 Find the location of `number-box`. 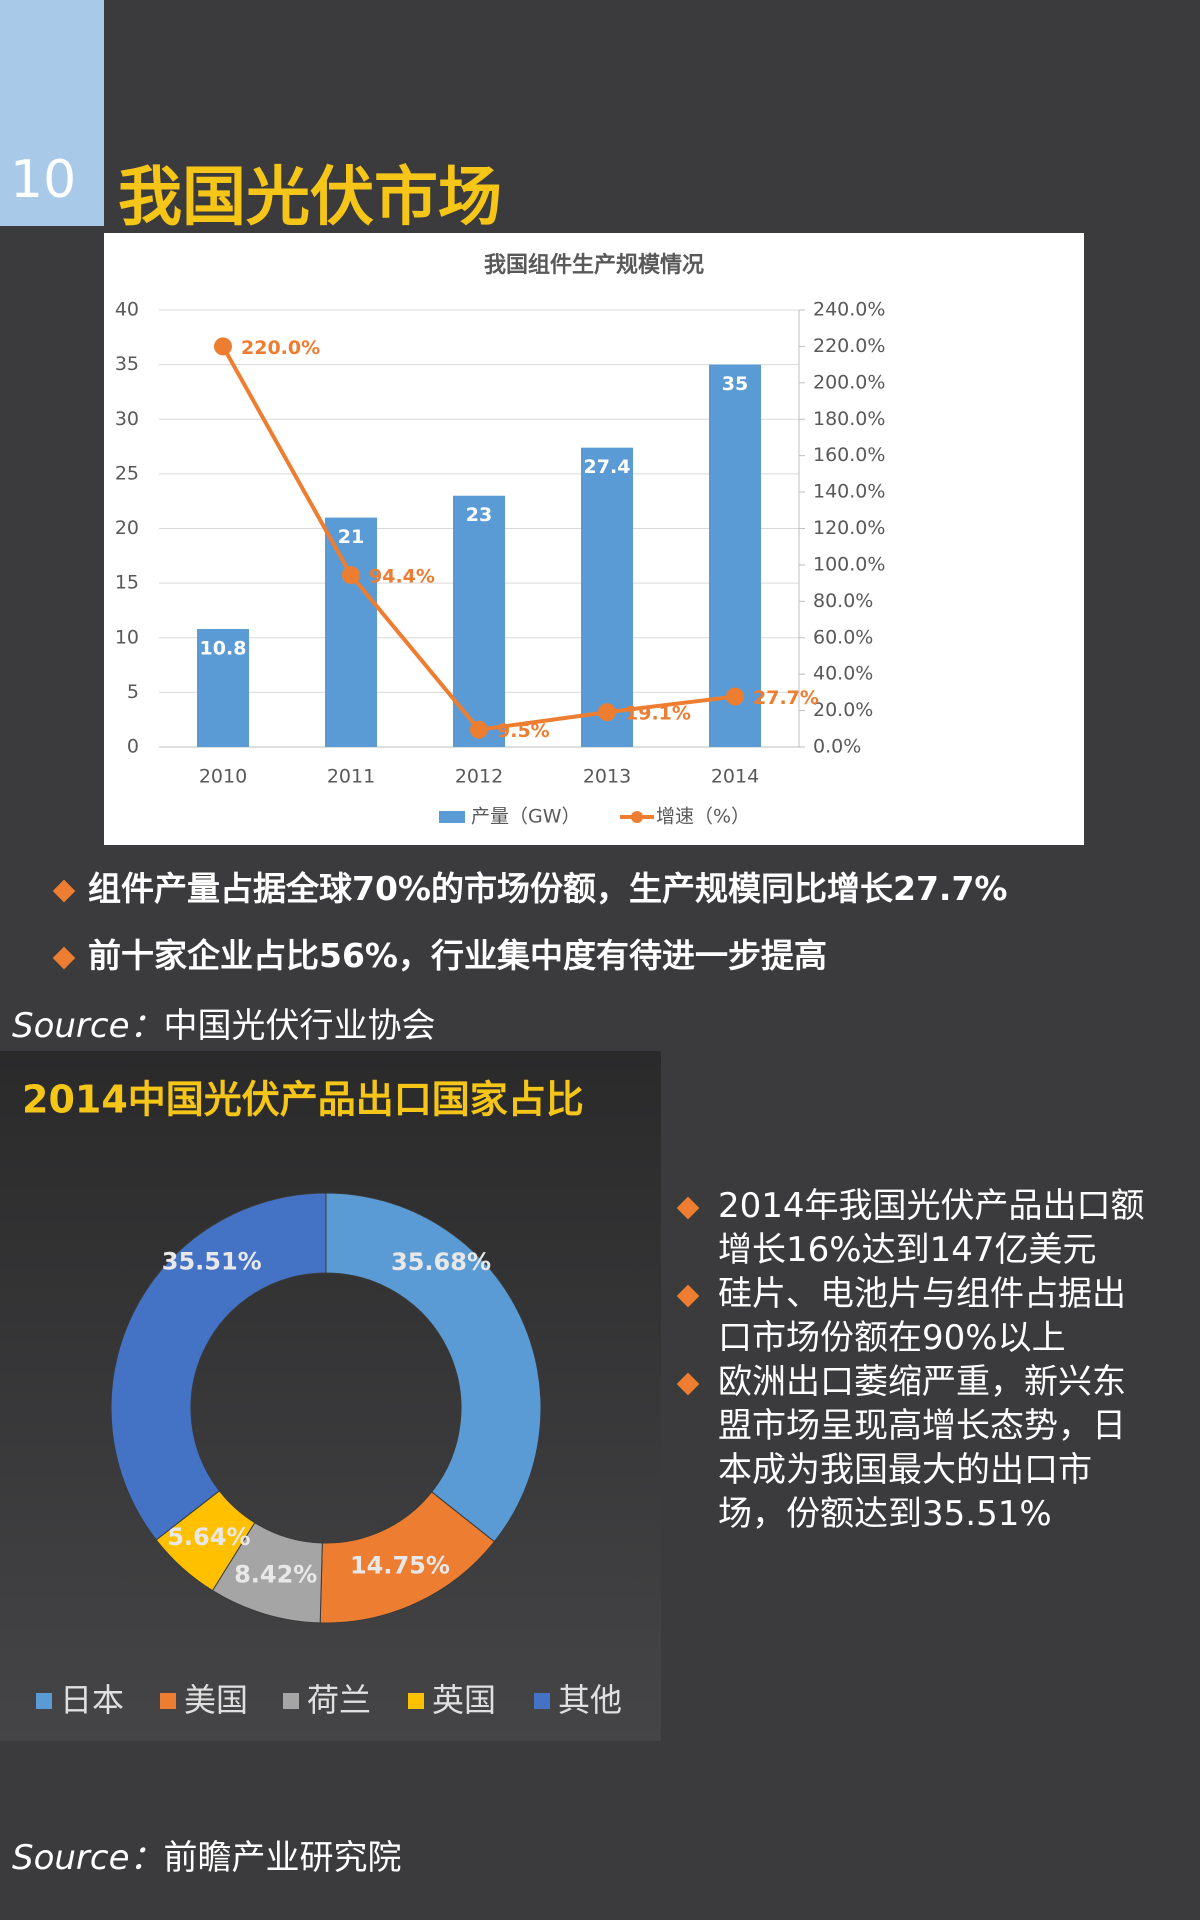

number-box is located at coordinates (52, 113).